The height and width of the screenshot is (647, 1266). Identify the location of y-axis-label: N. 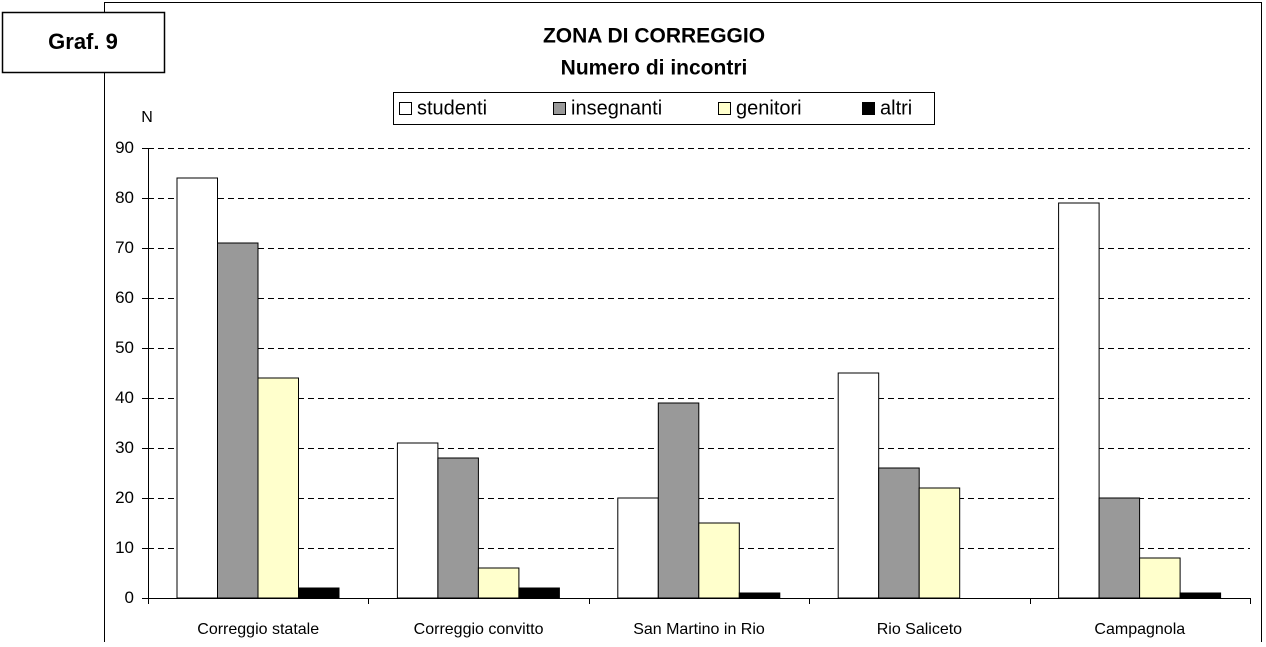
(147, 117).